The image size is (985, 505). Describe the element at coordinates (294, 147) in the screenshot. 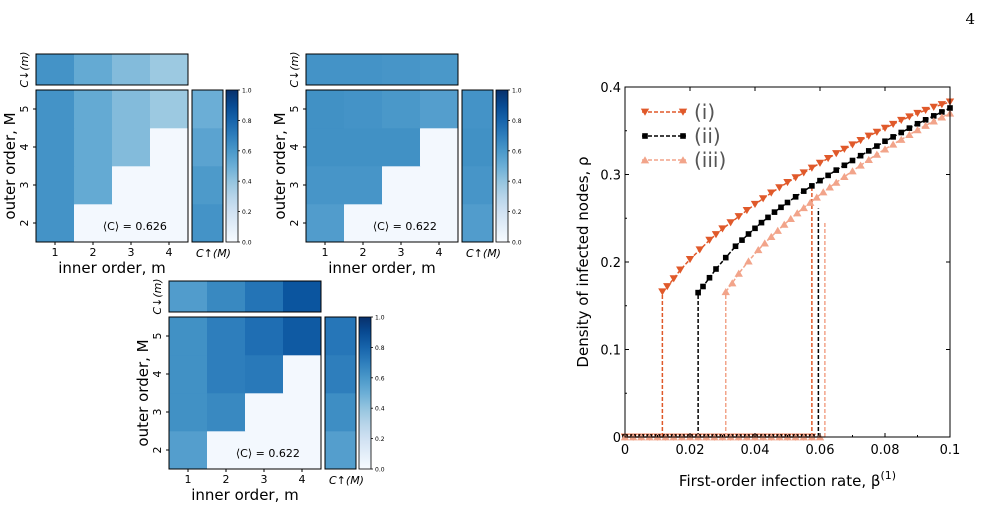

I see `y-tick-label: 4` at that location.